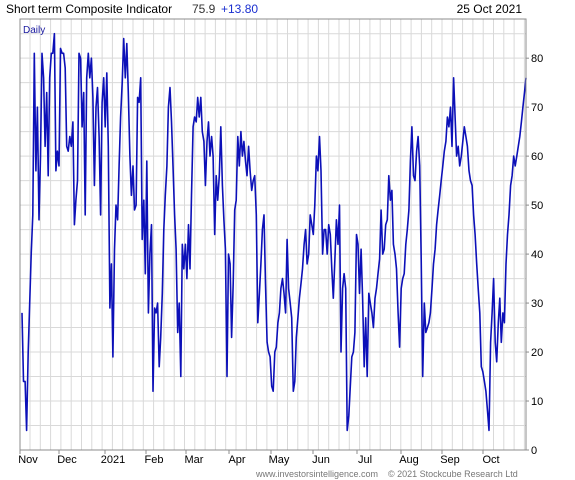 The height and width of the screenshot is (480, 575). I want to click on x-tick-label: Sep, so click(450, 460).